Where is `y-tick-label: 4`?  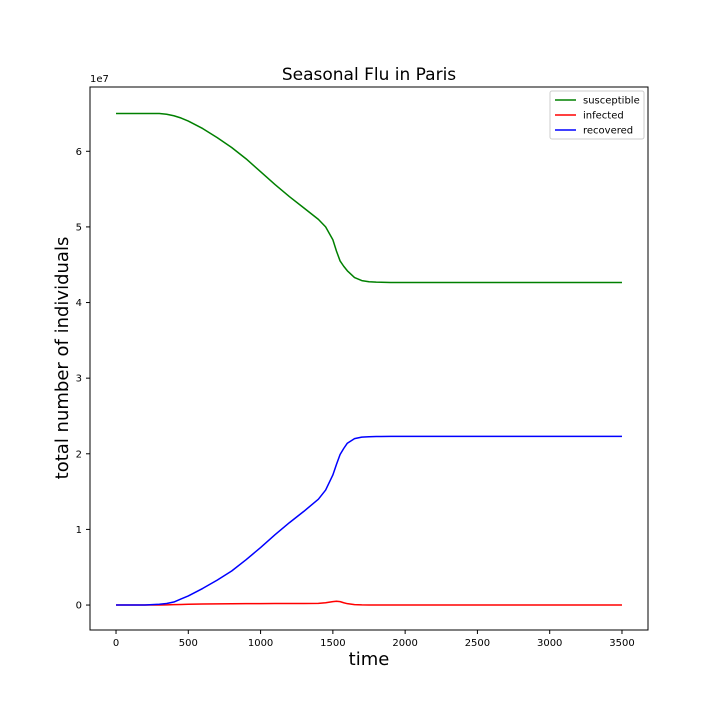 y-tick-label: 4 is located at coordinates (79, 303).